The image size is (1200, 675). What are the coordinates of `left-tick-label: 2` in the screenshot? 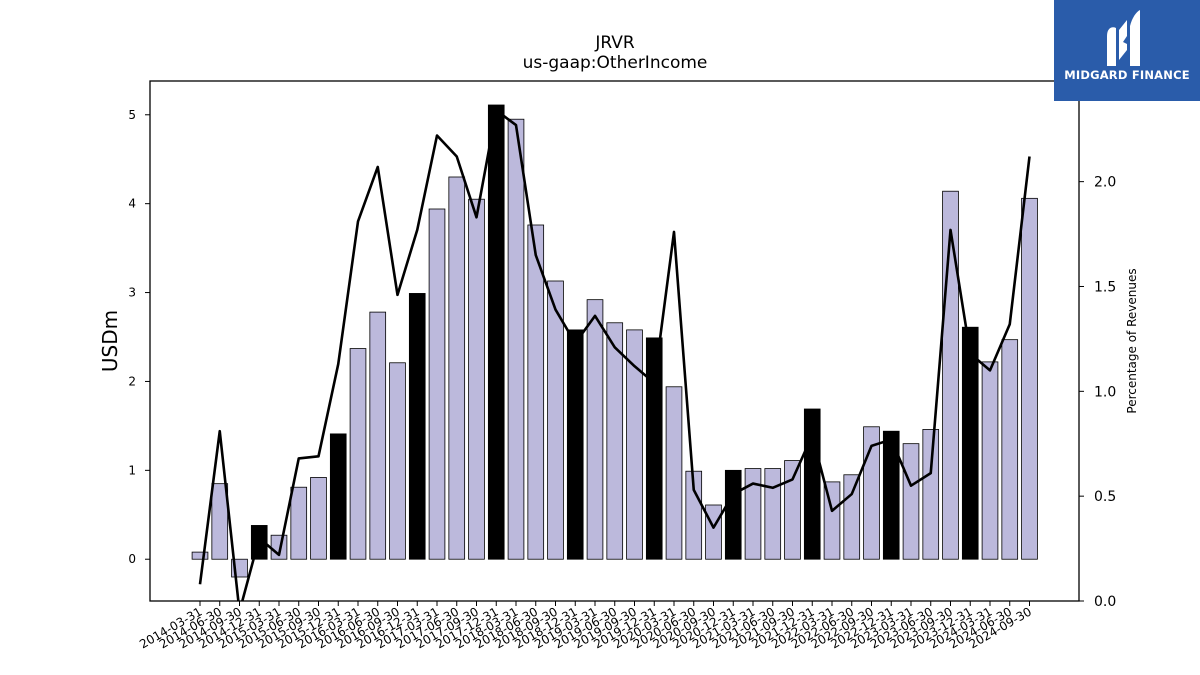 It's located at (132, 381).